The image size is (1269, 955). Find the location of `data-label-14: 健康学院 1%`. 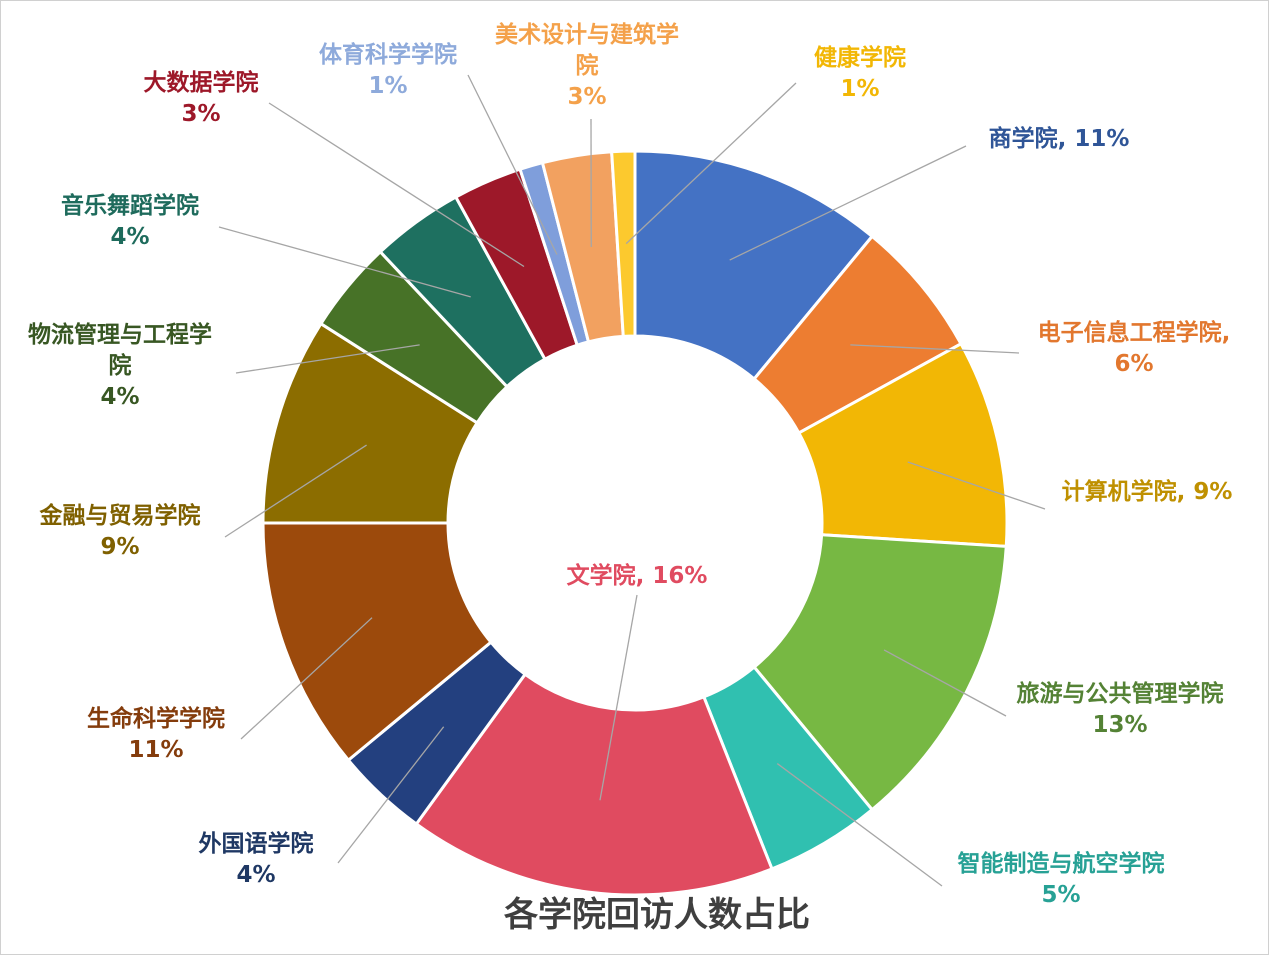

data-label-14: 健康学院 1% is located at coordinates (860, 73).